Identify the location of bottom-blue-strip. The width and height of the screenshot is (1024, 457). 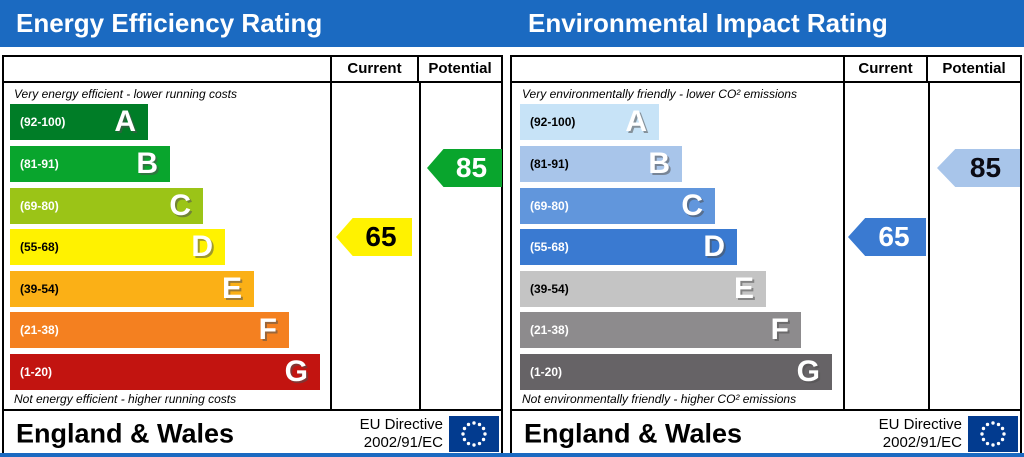
(512, 455).